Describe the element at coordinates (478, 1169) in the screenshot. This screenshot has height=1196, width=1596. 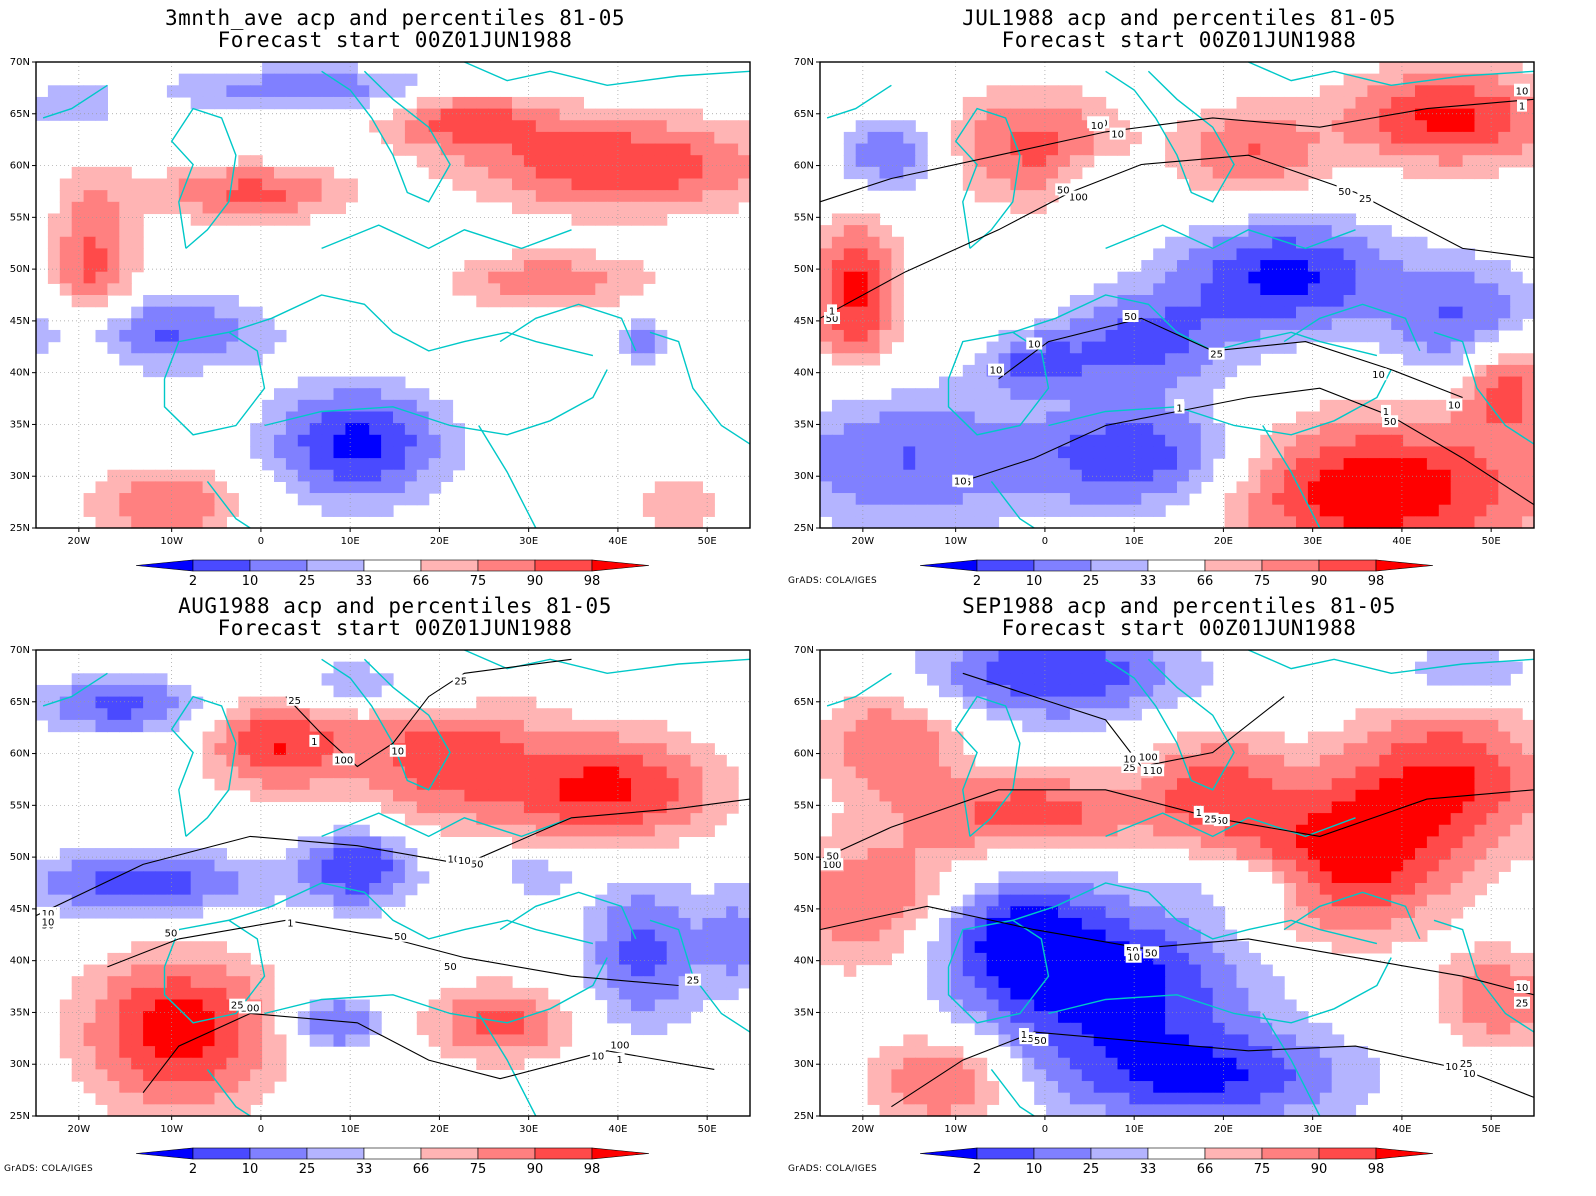
I see `colorbar-label: 75` at that location.